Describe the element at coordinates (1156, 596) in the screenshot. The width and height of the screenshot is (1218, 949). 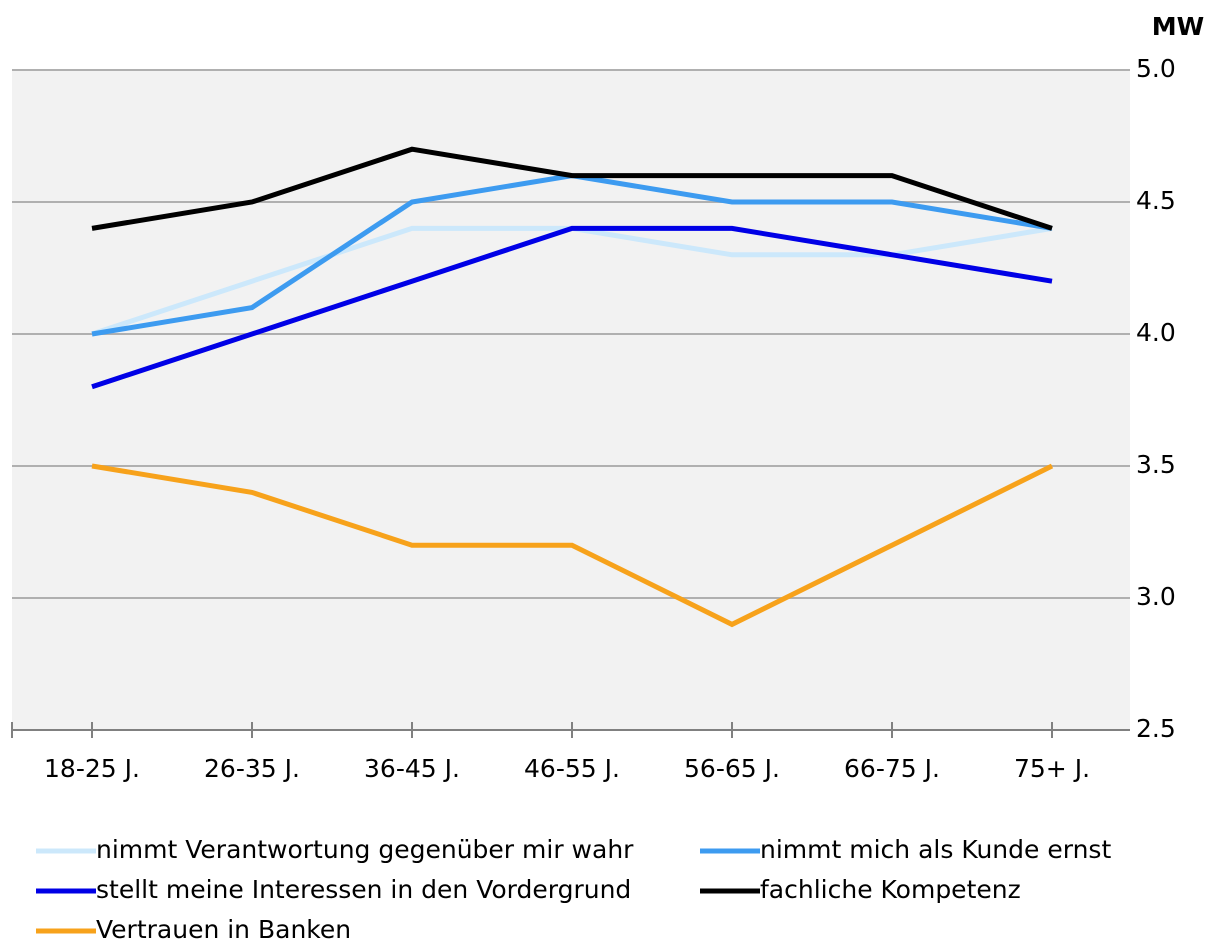
I see `y-tick-label: 3.0` at that location.